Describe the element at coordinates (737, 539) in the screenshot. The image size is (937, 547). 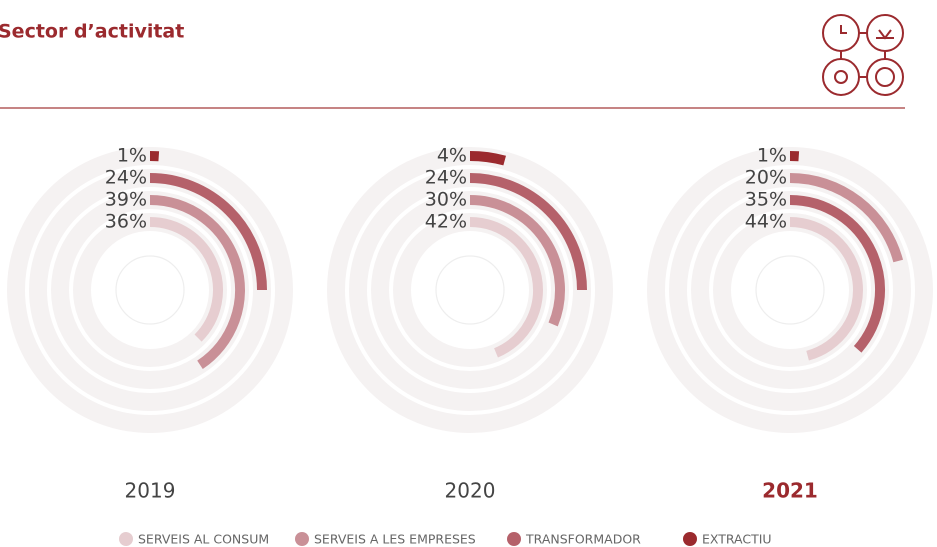
I see `legend-label: EXTRACTIU` at that location.